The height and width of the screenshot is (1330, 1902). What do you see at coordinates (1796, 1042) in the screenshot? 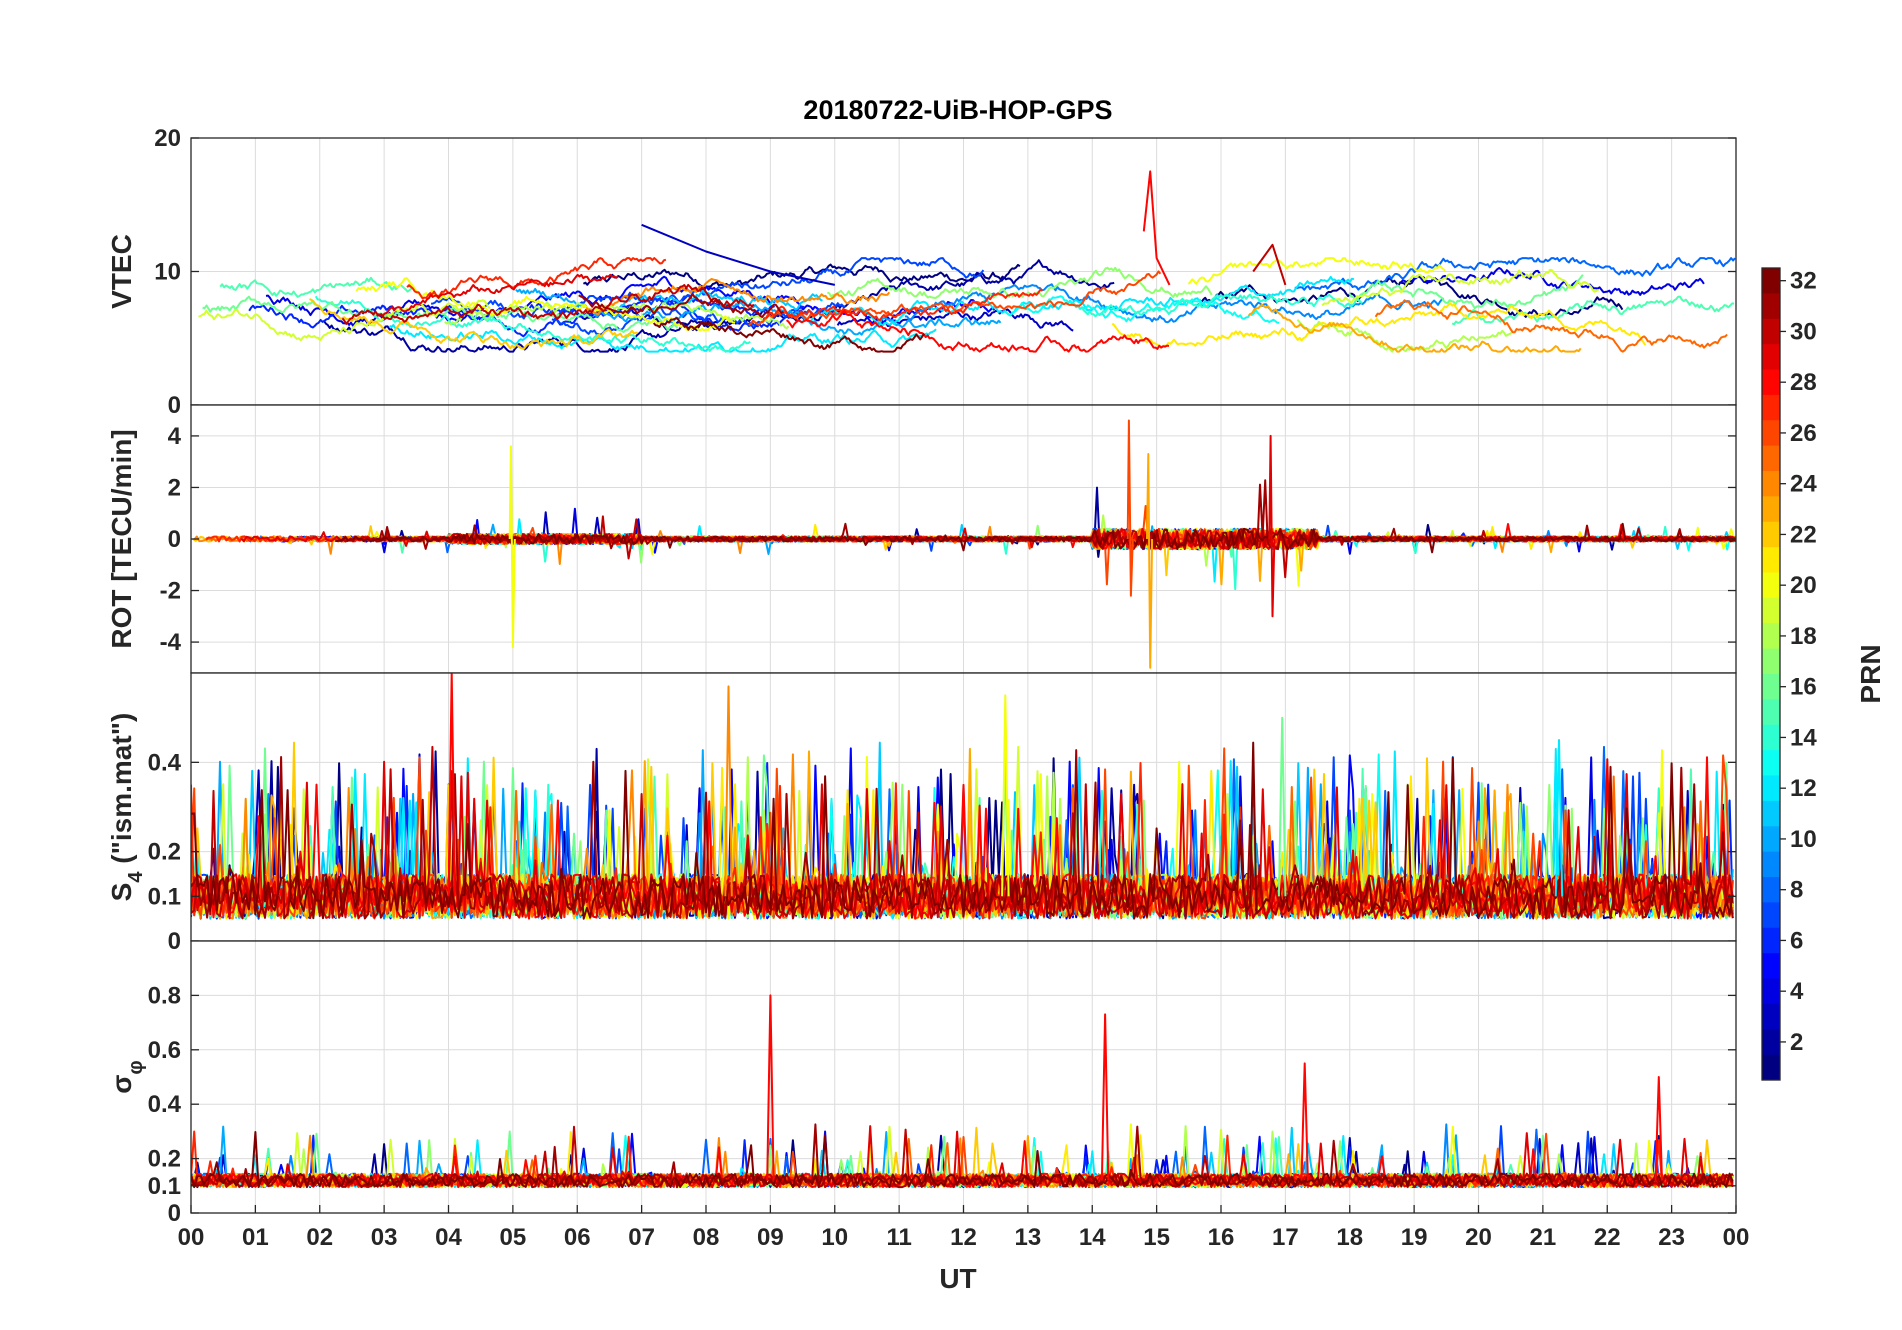
I see `colorbar-tick-label: 2` at bounding box center [1796, 1042].